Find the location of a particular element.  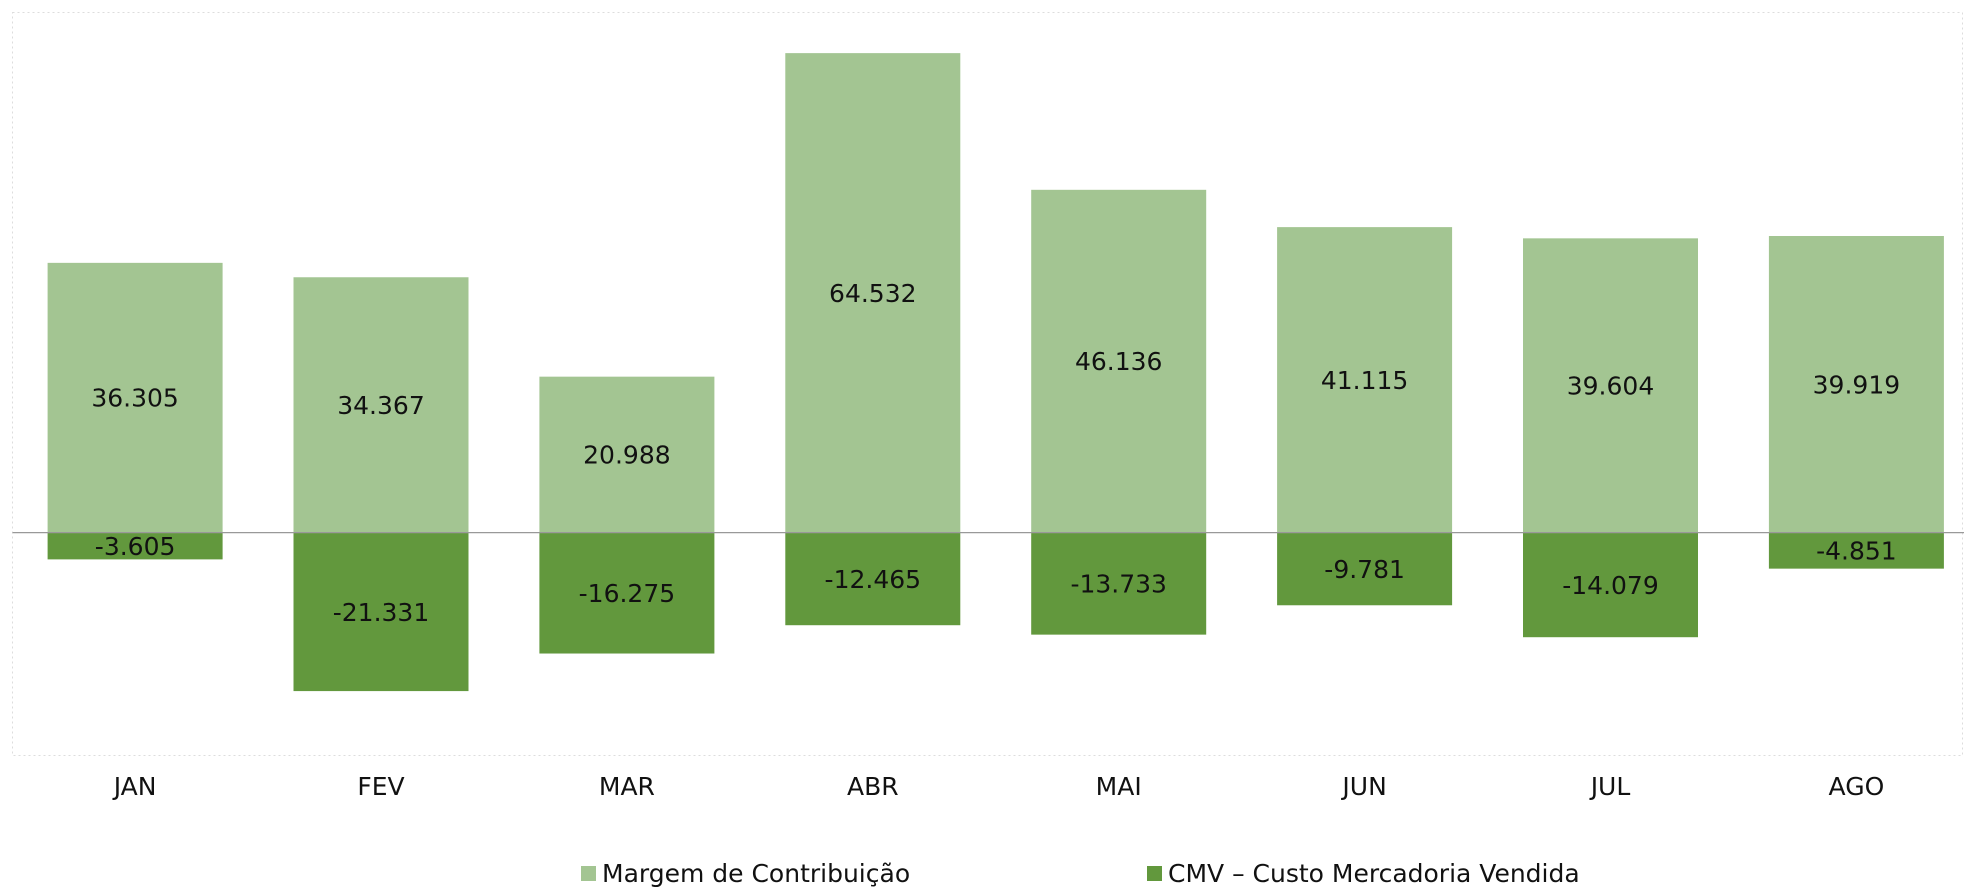

x-tick-label: MAI is located at coordinates (1119, 786).